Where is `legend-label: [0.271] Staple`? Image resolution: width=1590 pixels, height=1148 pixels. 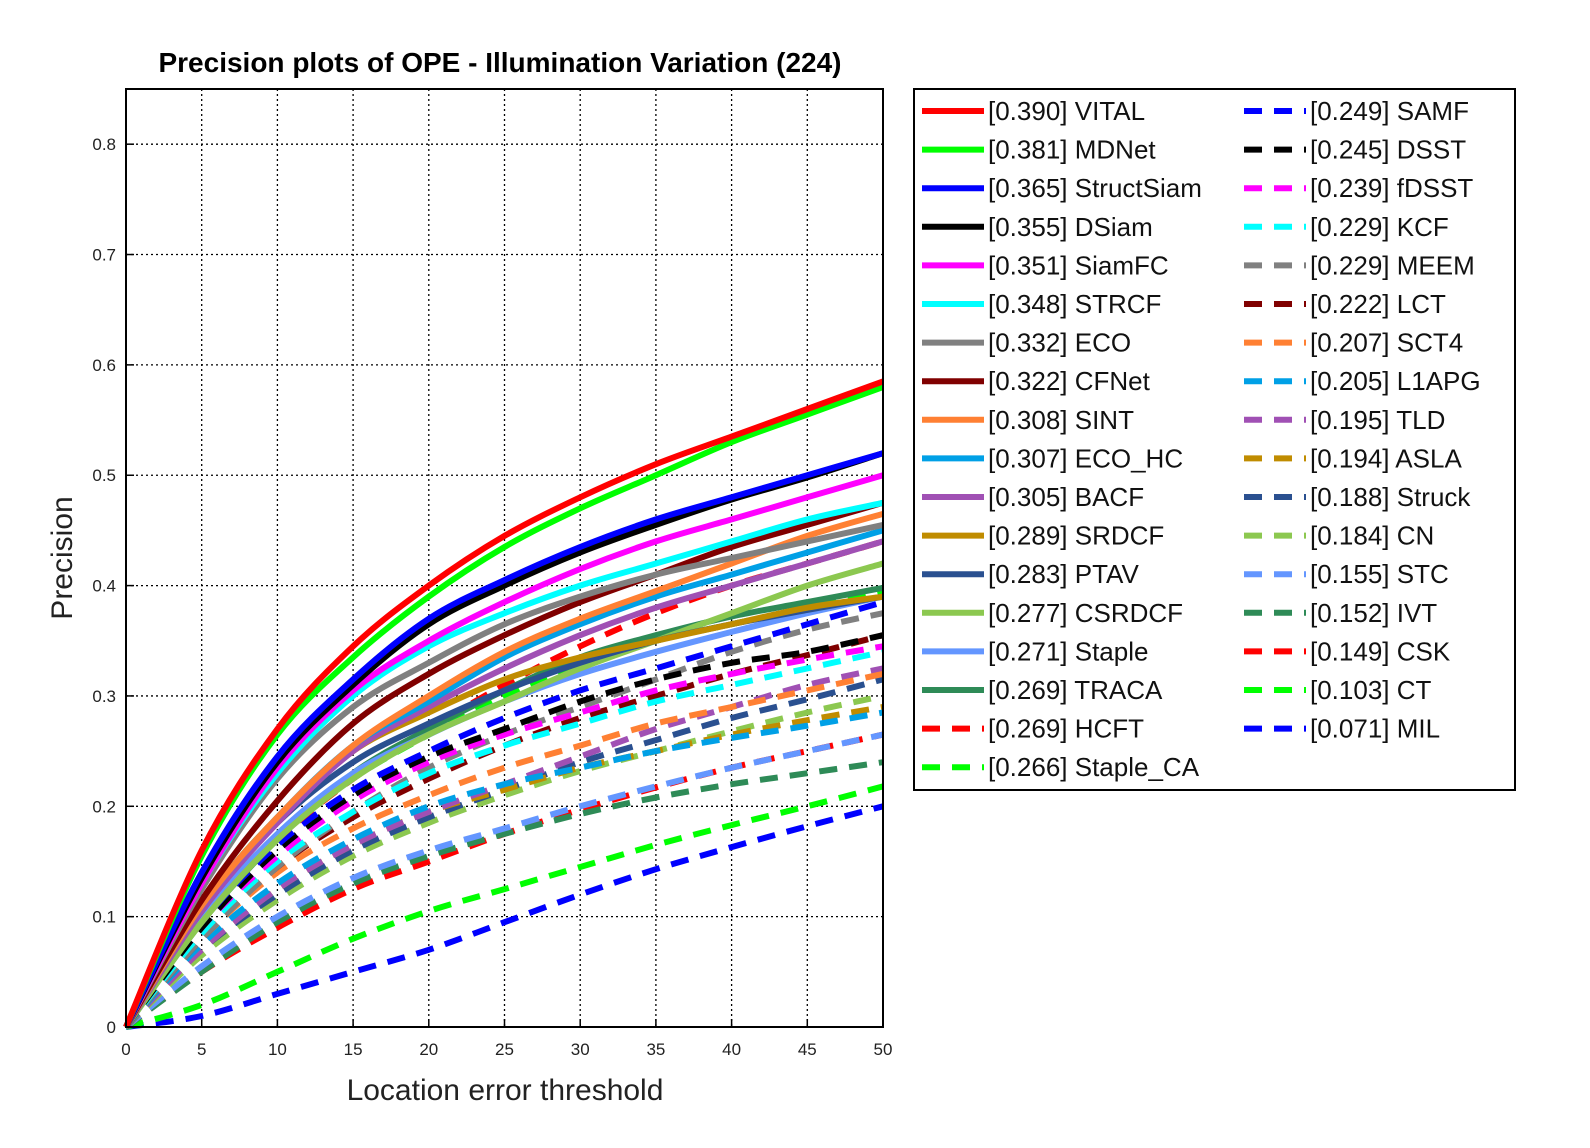 legend-label: [0.271] Staple is located at coordinates (1068, 651).